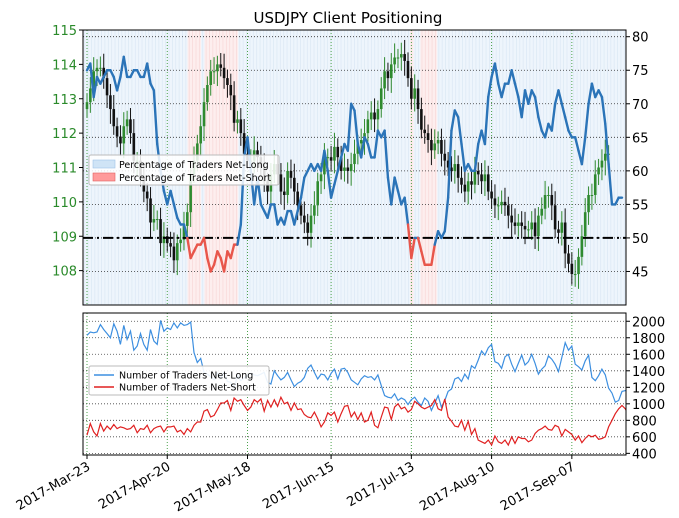  What do you see at coordinates (644, 438) in the screenshot?
I see `bottom-right-axis-label: 600` at bounding box center [644, 438].